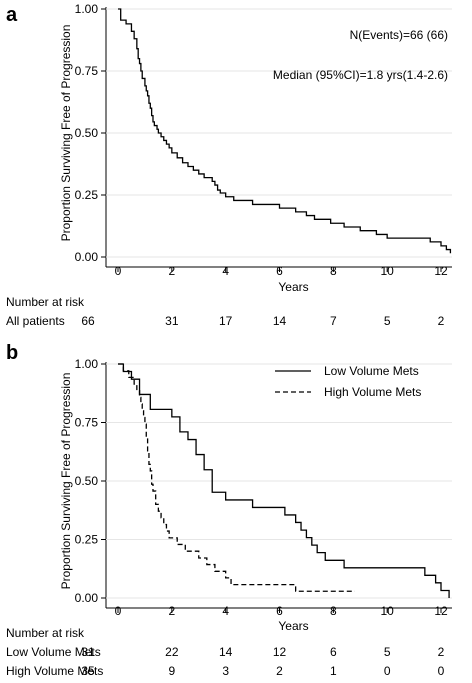 The image size is (472, 683). I want to click on legend-label-high-volume: High Volume Mets, so click(372, 392).